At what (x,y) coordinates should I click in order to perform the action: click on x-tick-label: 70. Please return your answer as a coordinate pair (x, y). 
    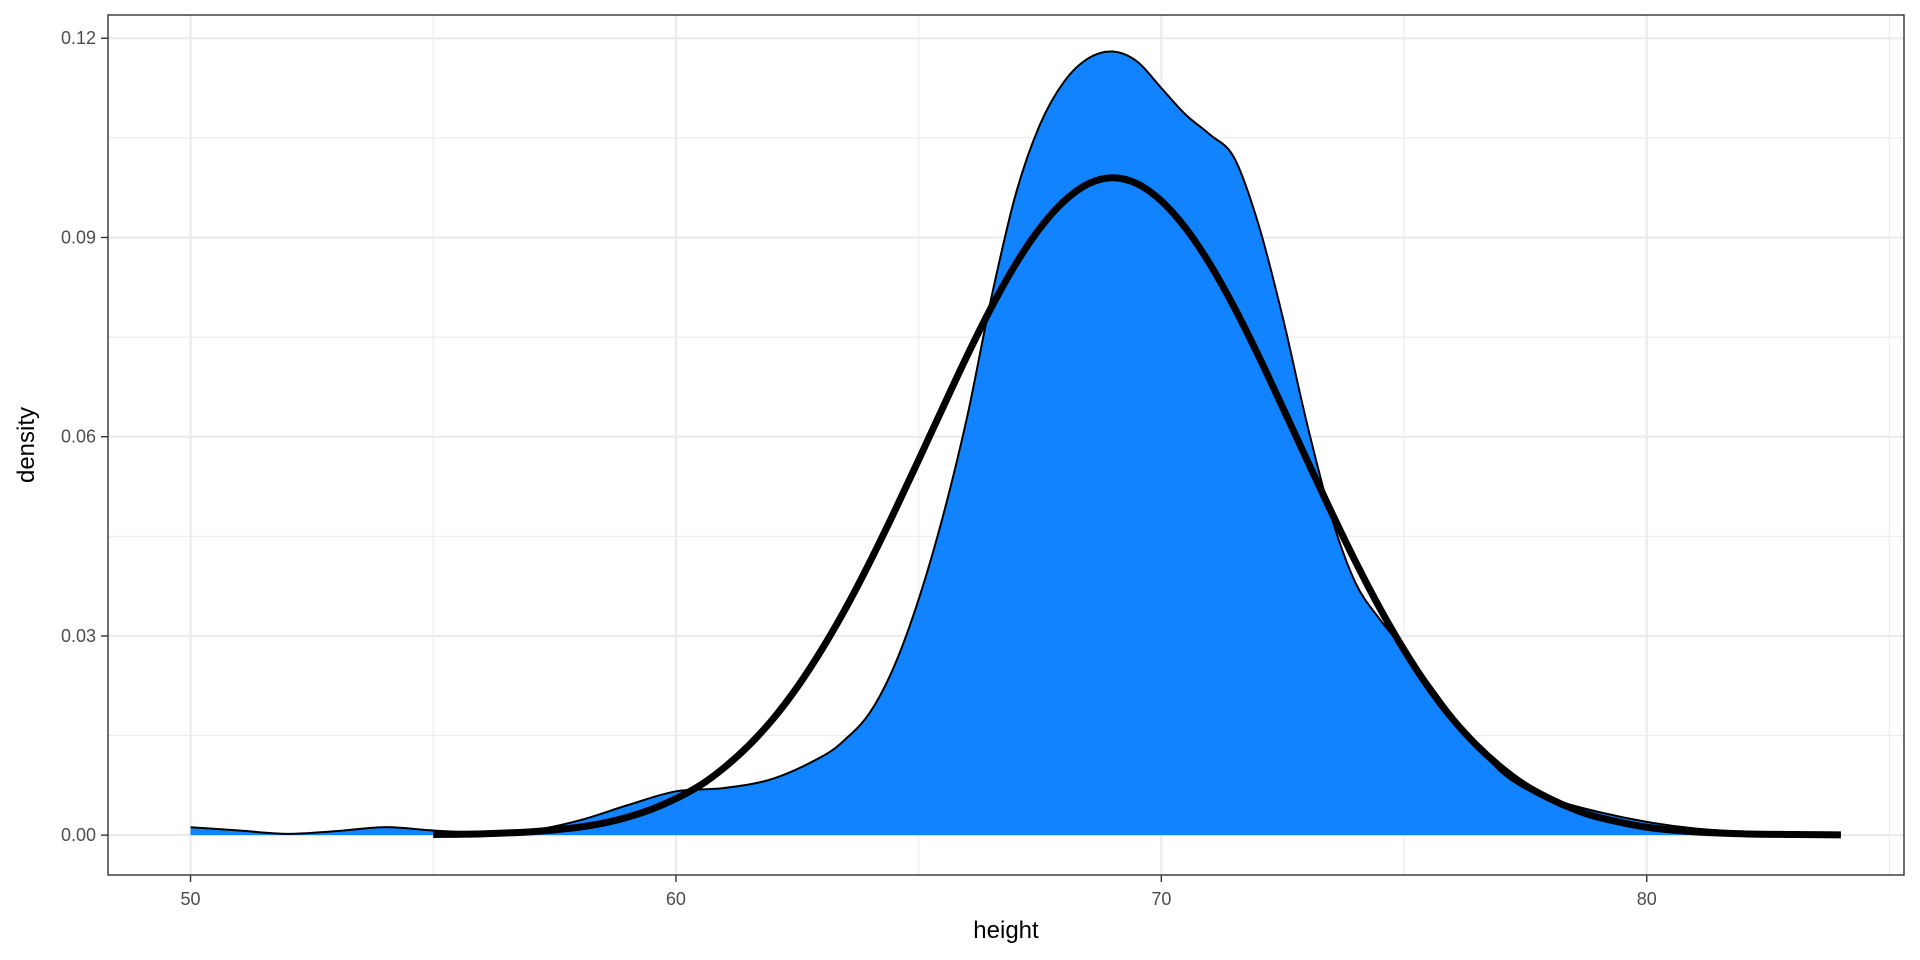
    Looking at the image, I should click on (1161, 899).